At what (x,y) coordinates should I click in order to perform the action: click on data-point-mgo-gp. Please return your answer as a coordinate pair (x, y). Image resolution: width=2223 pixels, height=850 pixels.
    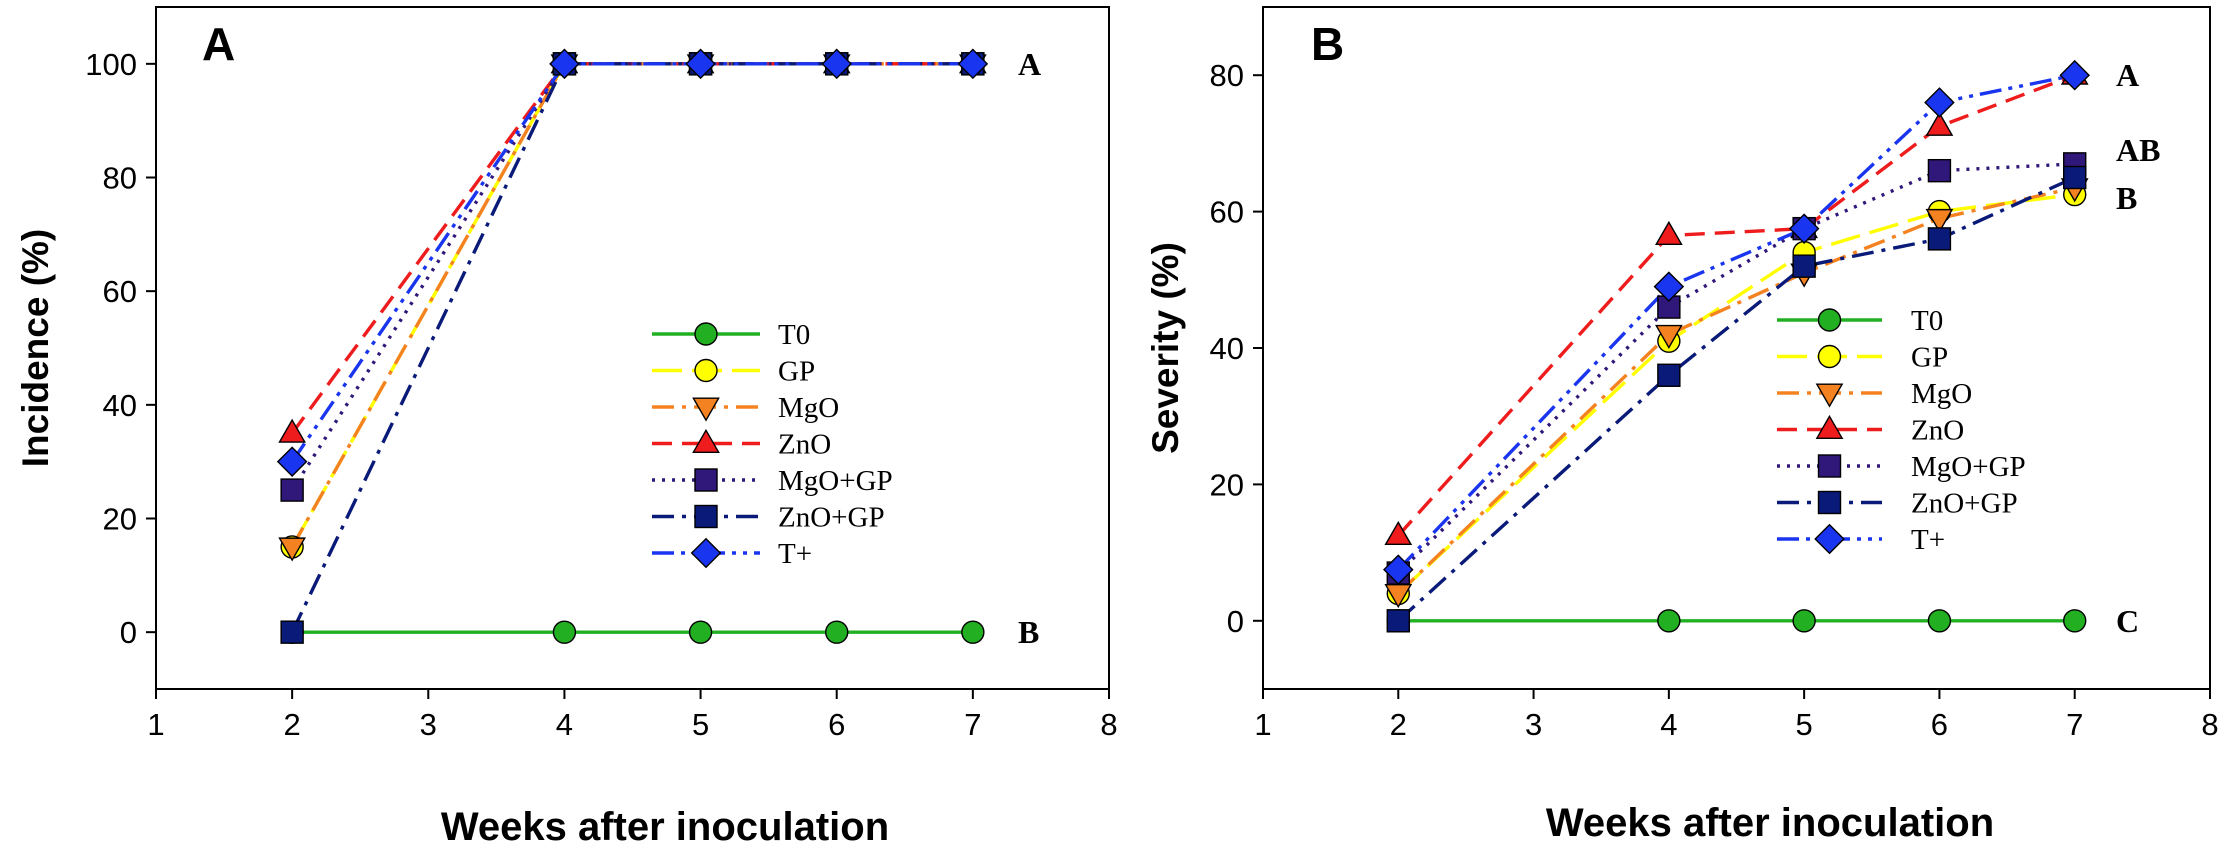
    Looking at the image, I should click on (292, 490).